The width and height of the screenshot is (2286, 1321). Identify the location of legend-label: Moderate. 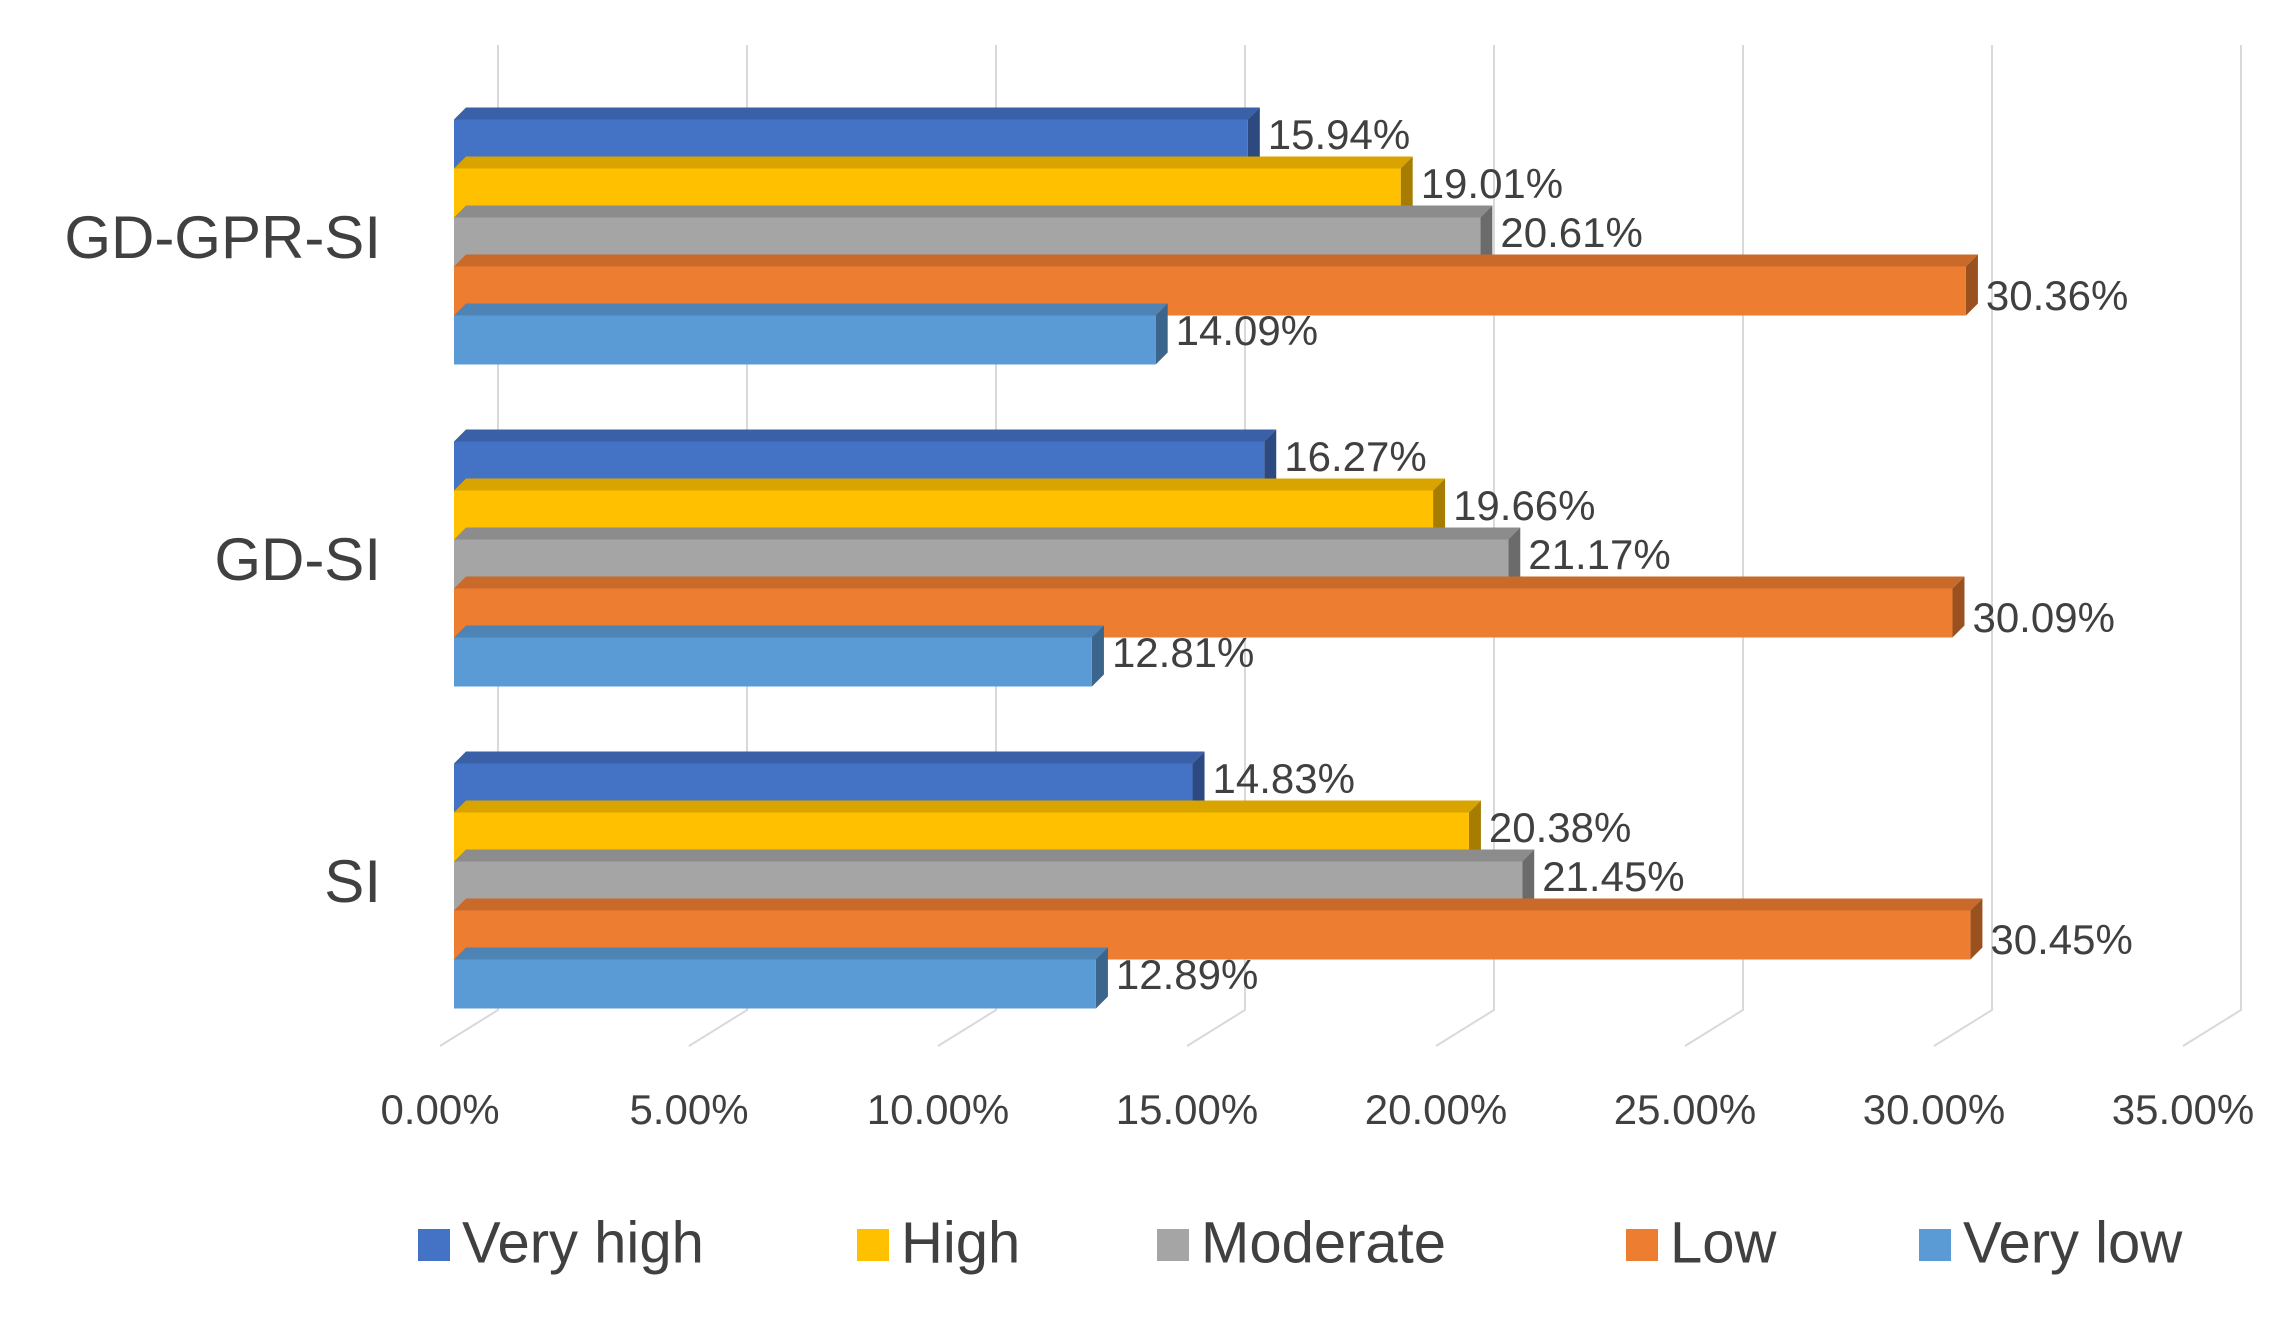
(1323, 1242).